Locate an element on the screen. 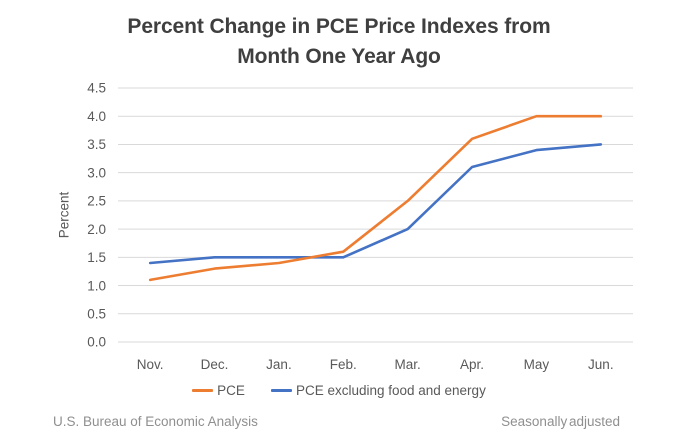  legend-item-pce: PCE is located at coordinates (218, 390).